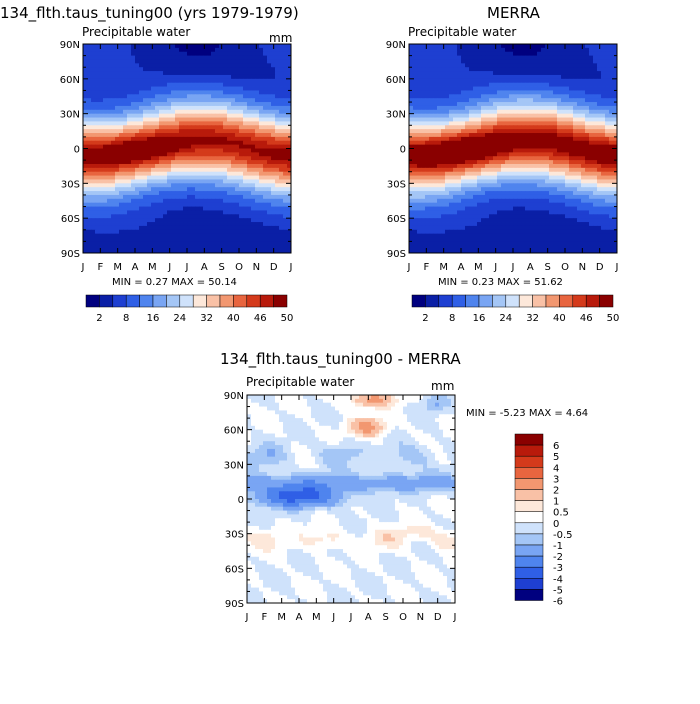 The image size is (700, 704). What do you see at coordinates (462, 32) in the screenshot?
I see `variable-label: Precipitable water` at bounding box center [462, 32].